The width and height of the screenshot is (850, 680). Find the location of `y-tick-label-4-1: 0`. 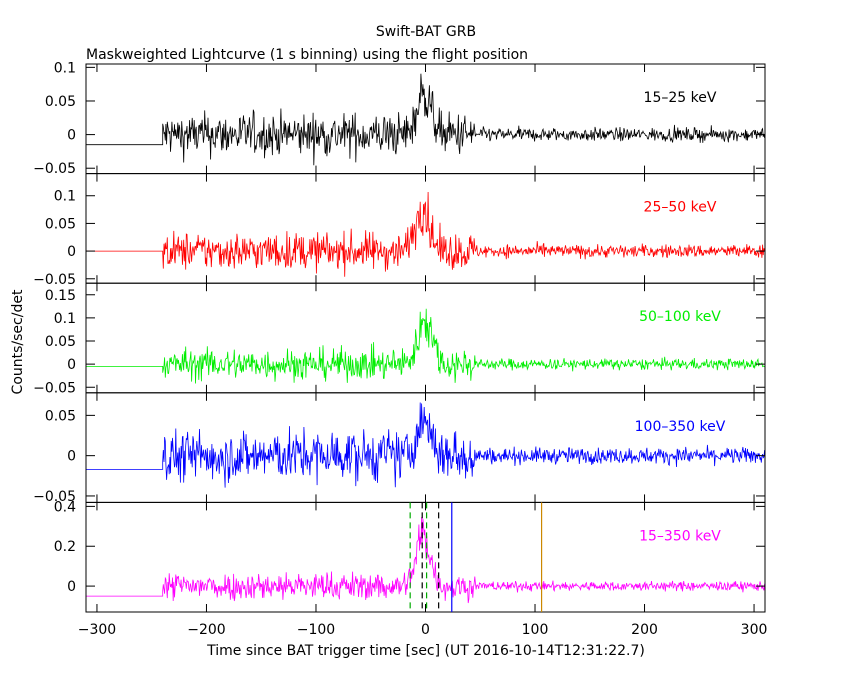

y-tick-label-4-1: 0 is located at coordinates (71, 457).